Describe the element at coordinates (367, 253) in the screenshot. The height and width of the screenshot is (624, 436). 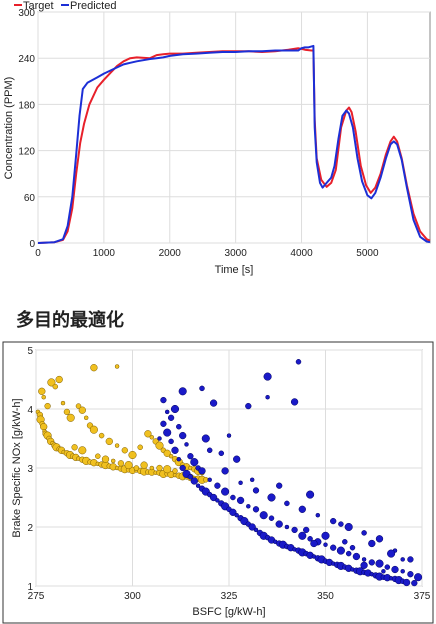
I see `x-tick-label: 5000` at that location.